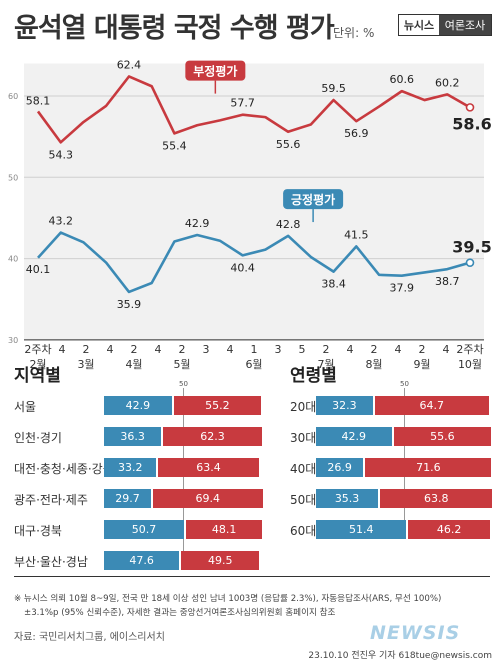  Describe the element at coordinates (38, 438) in the screenshot. I see `category-label: 인천·경기` at that location.